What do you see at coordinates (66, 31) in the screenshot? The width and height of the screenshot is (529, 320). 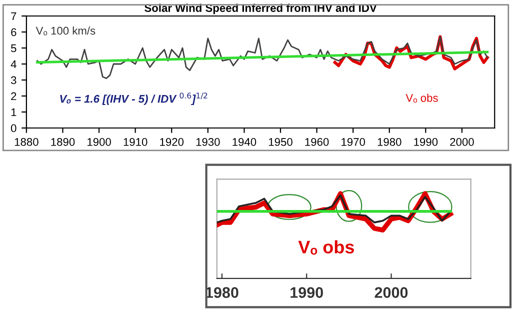 I see `annotation: Vₒ 100 km/s` at bounding box center [66, 31].